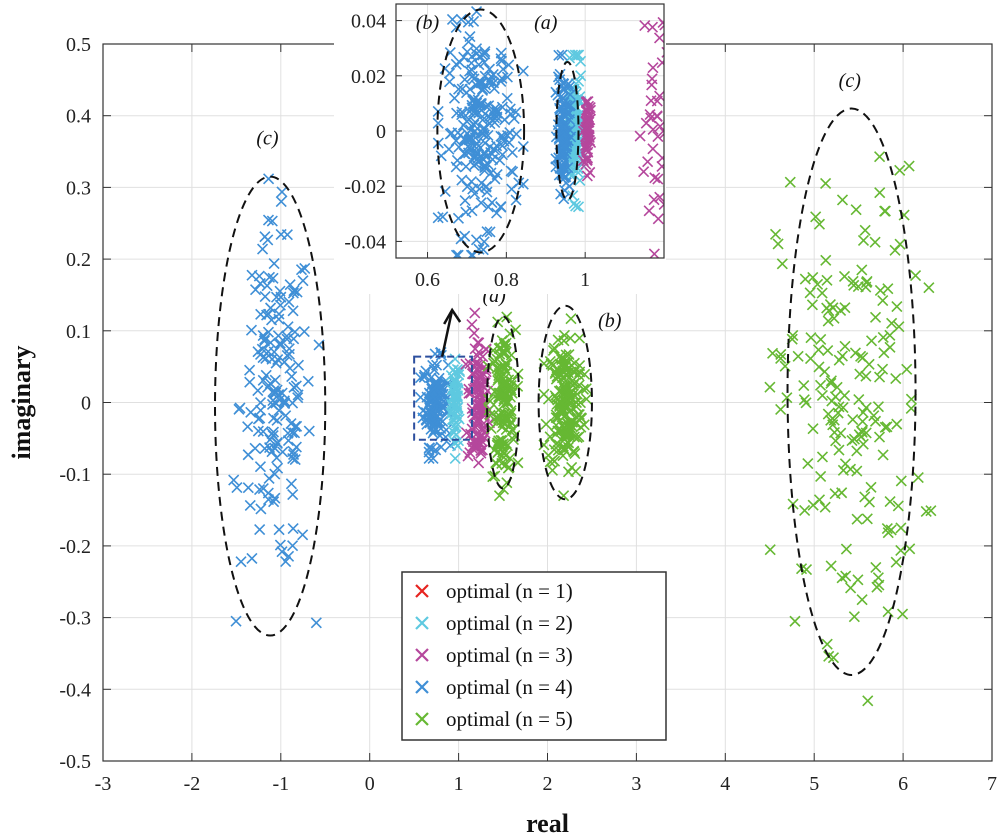  What do you see at coordinates (447, 333) in the screenshot?
I see `arrow-shaft` at bounding box center [447, 333].